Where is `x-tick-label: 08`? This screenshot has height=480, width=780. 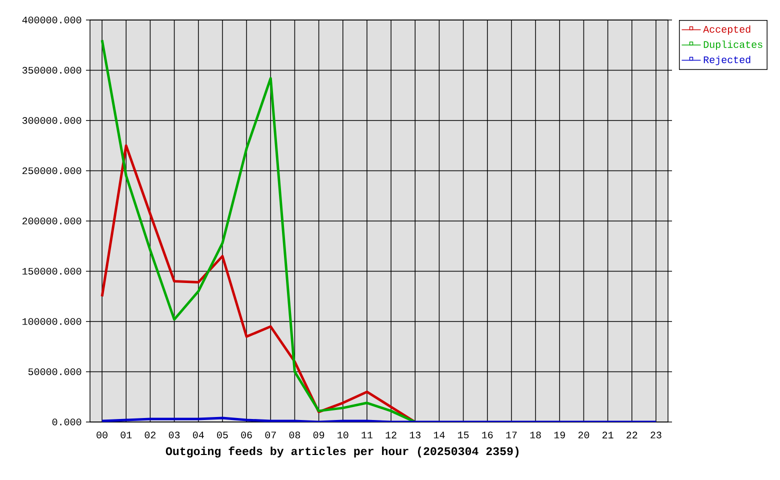 x-tick-label: 08 is located at coordinates (294, 435).